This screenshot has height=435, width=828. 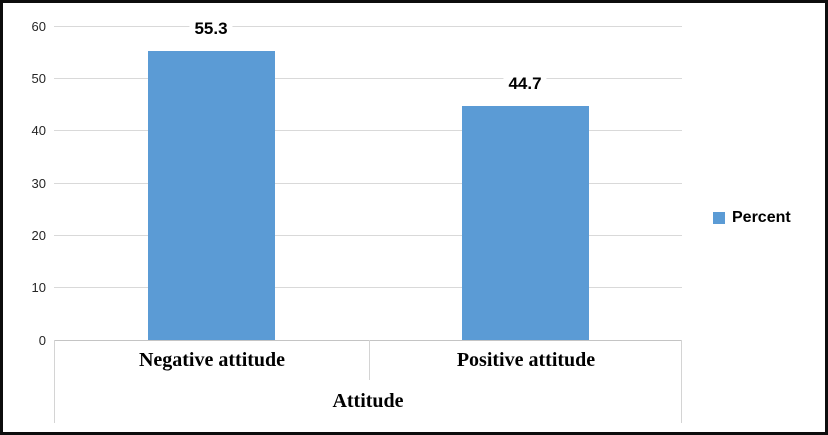 What do you see at coordinates (212, 359) in the screenshot?
I see `category-label-negative-attitude: Negative attitude` at bounding box center [212, 359].